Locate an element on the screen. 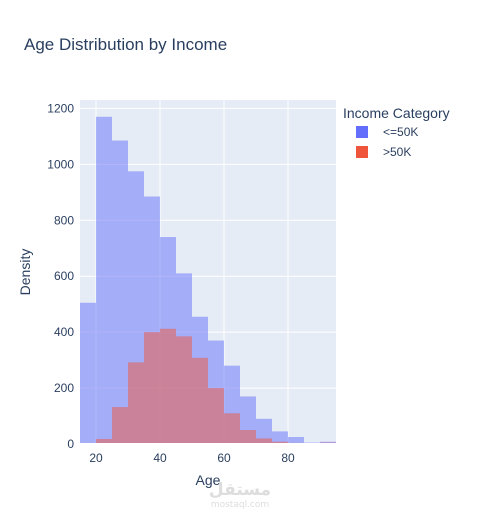 This screenshot has width=480, height=525. x-tick-labels: 20 40 60 80 is located at coordinates (192, 458).